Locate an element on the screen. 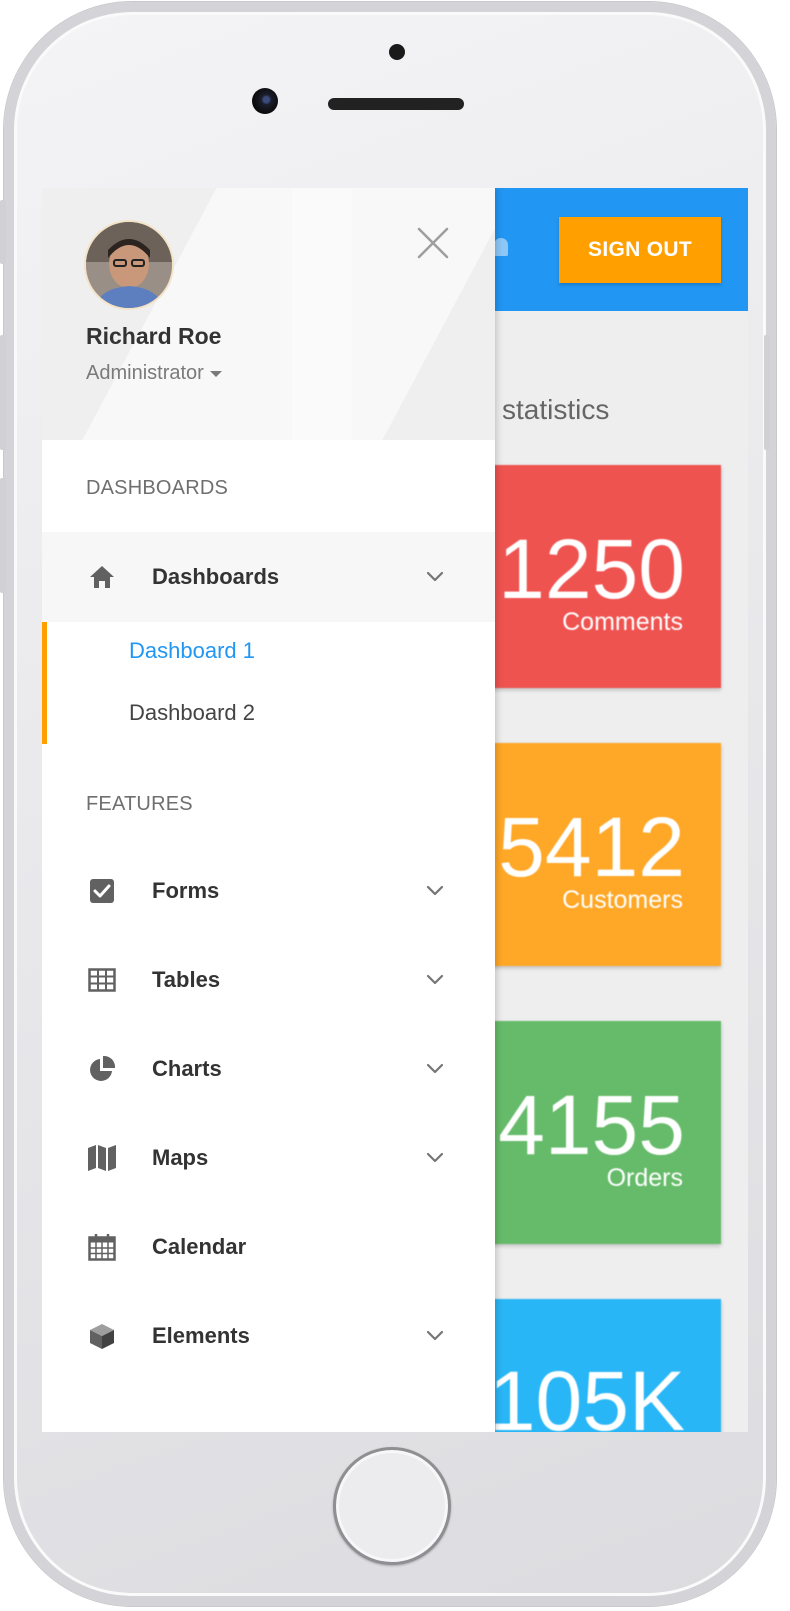 The image size is (790, 1611). menu-item-label: Elements is located at coordinates (201, 1335).